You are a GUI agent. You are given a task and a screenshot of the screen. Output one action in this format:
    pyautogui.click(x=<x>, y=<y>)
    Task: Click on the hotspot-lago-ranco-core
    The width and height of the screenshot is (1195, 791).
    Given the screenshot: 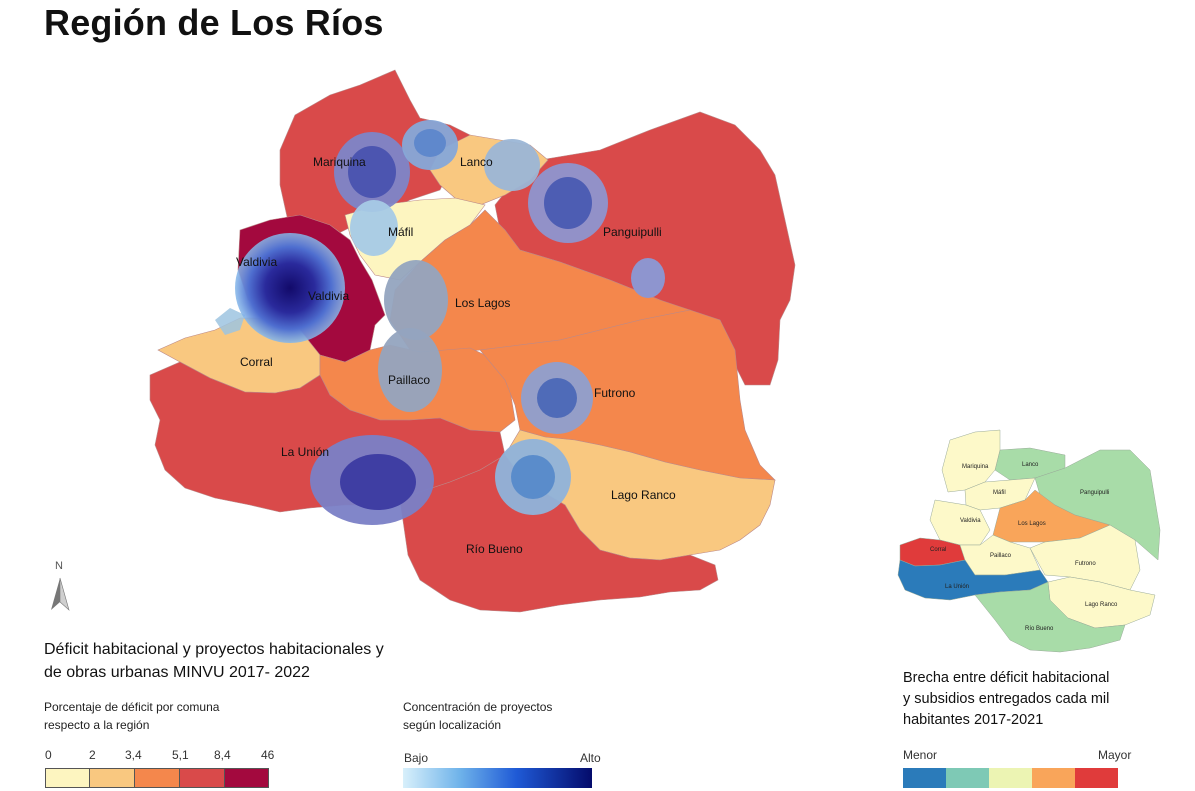 What is the action you would take?
    pyautogui.click(x=533, y=477)
    